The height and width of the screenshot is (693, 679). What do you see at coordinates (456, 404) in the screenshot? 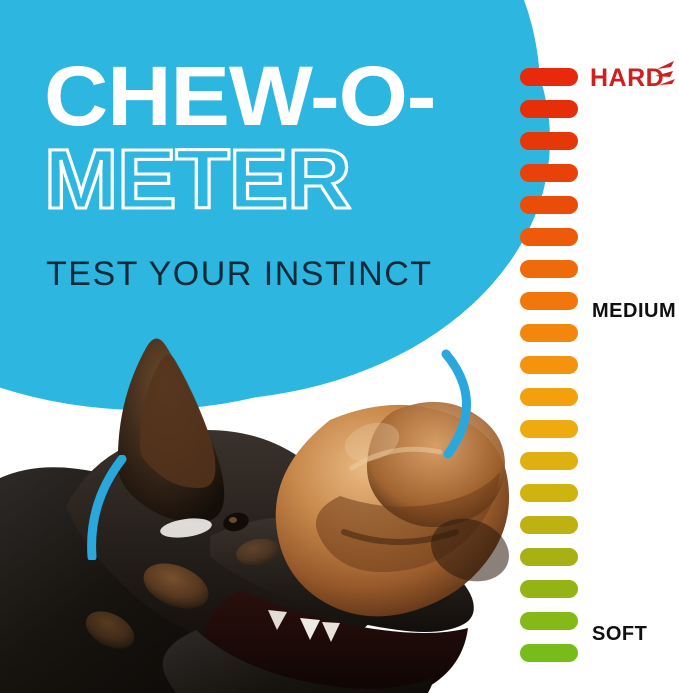
I see `motion-arc-right-icon` at bounding box center [456, 404].